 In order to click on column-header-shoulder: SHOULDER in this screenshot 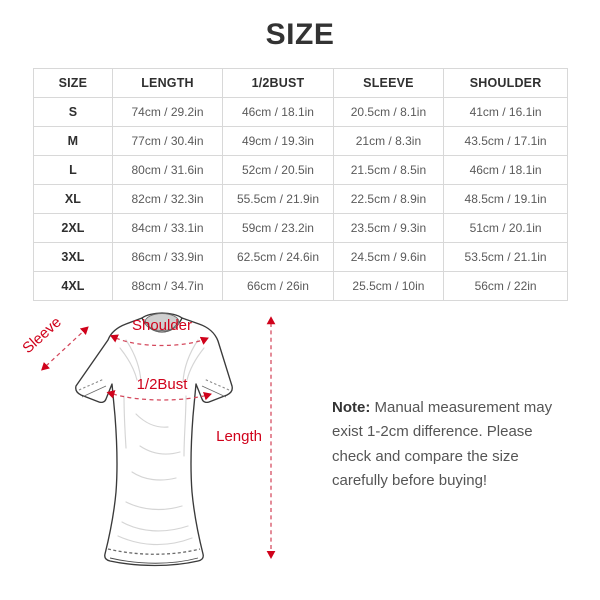, I will do `click(505, 83)`.